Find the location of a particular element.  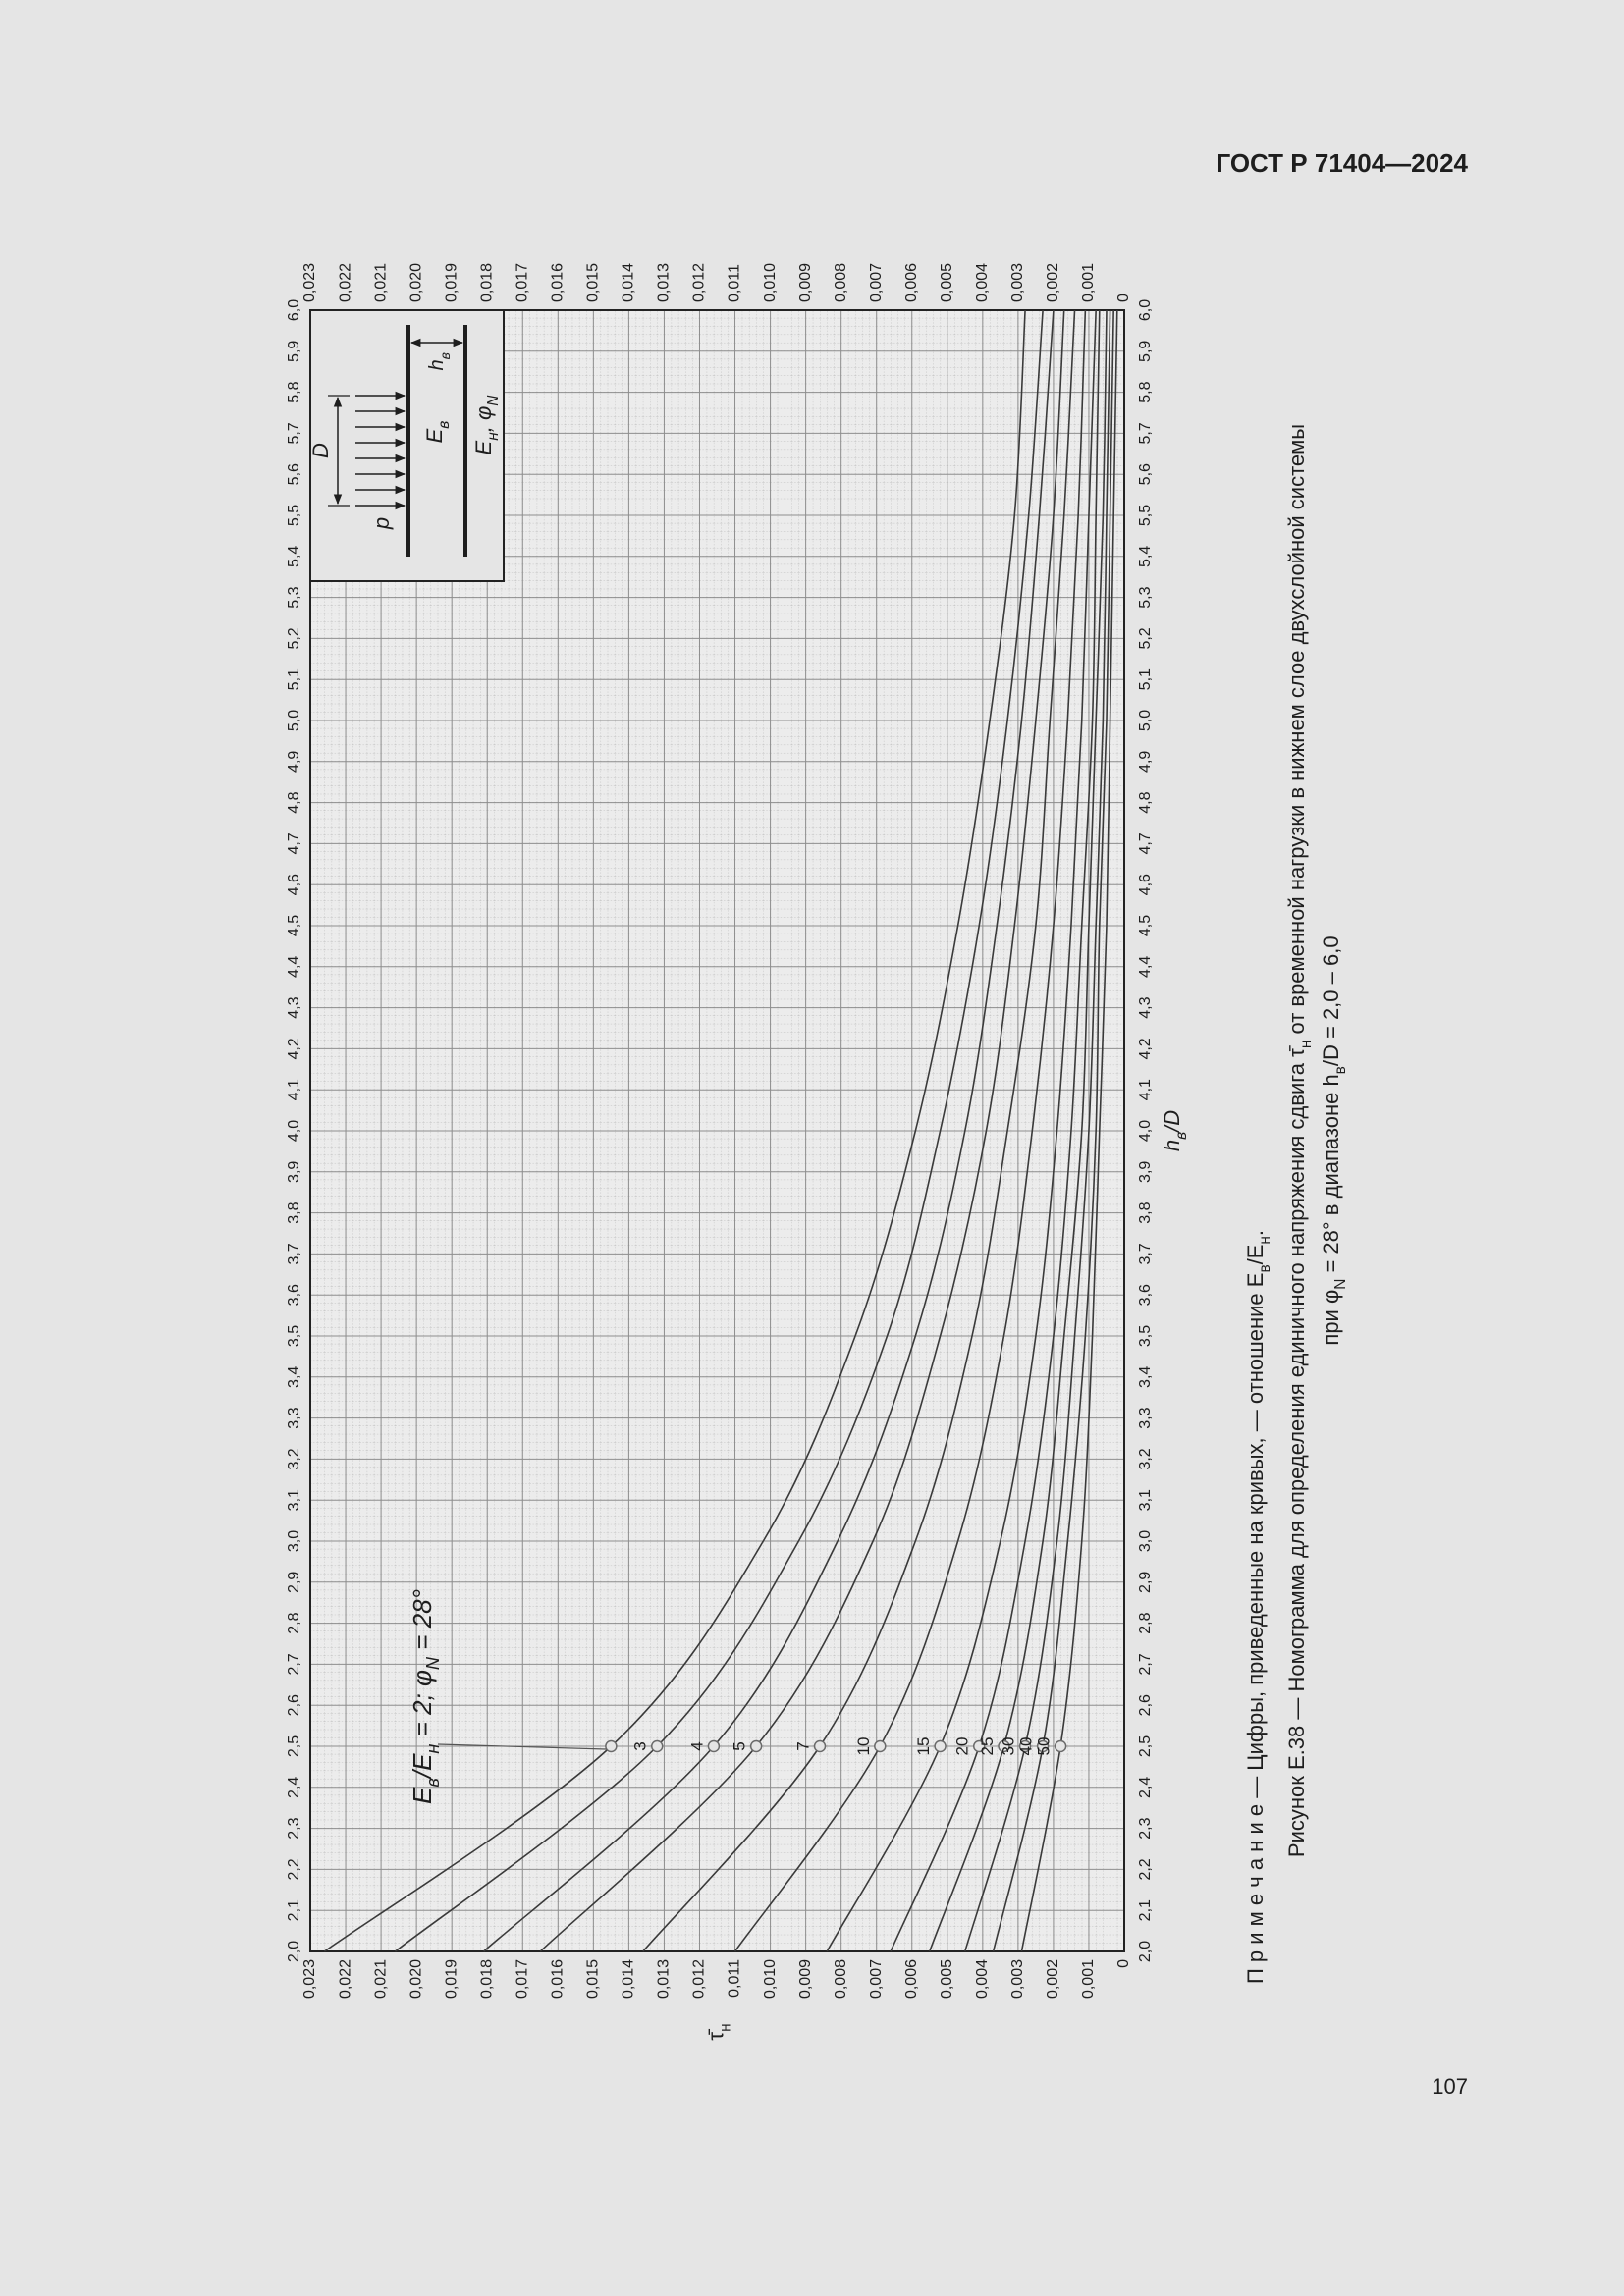

curve-label: 40 is located at coordinates (1026, 1746).